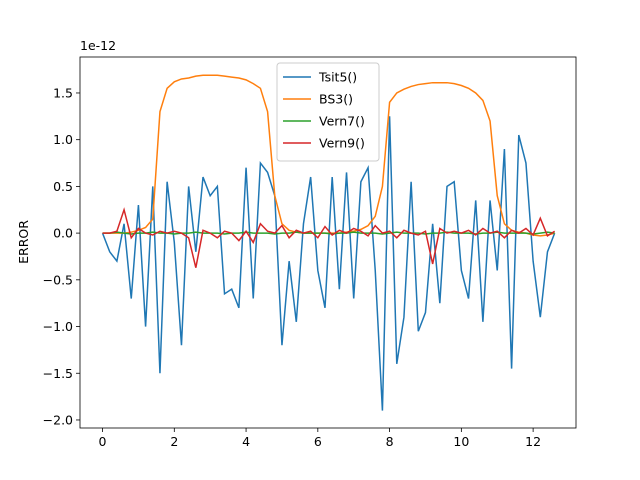 The width and height of the screenshot is (640, 480). I want to click on legend-label: Vern9(), so click(342, 143).